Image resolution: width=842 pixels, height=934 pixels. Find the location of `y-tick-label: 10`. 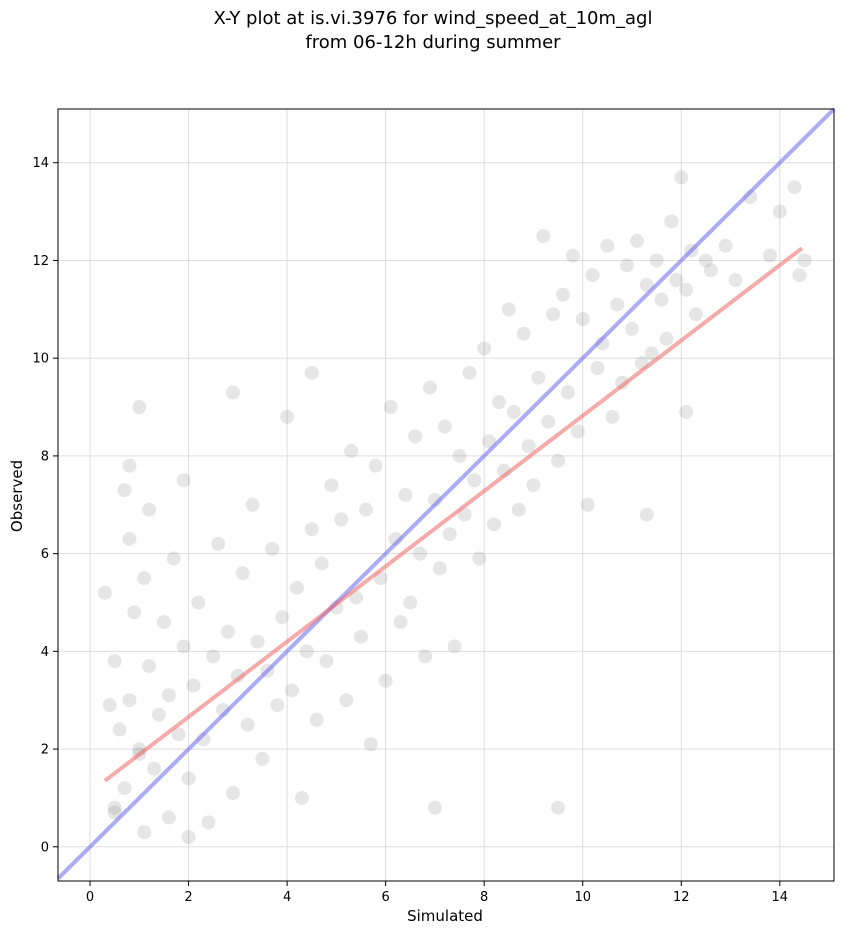

y-tick-label: 10 is located at coordinates (40, 359).